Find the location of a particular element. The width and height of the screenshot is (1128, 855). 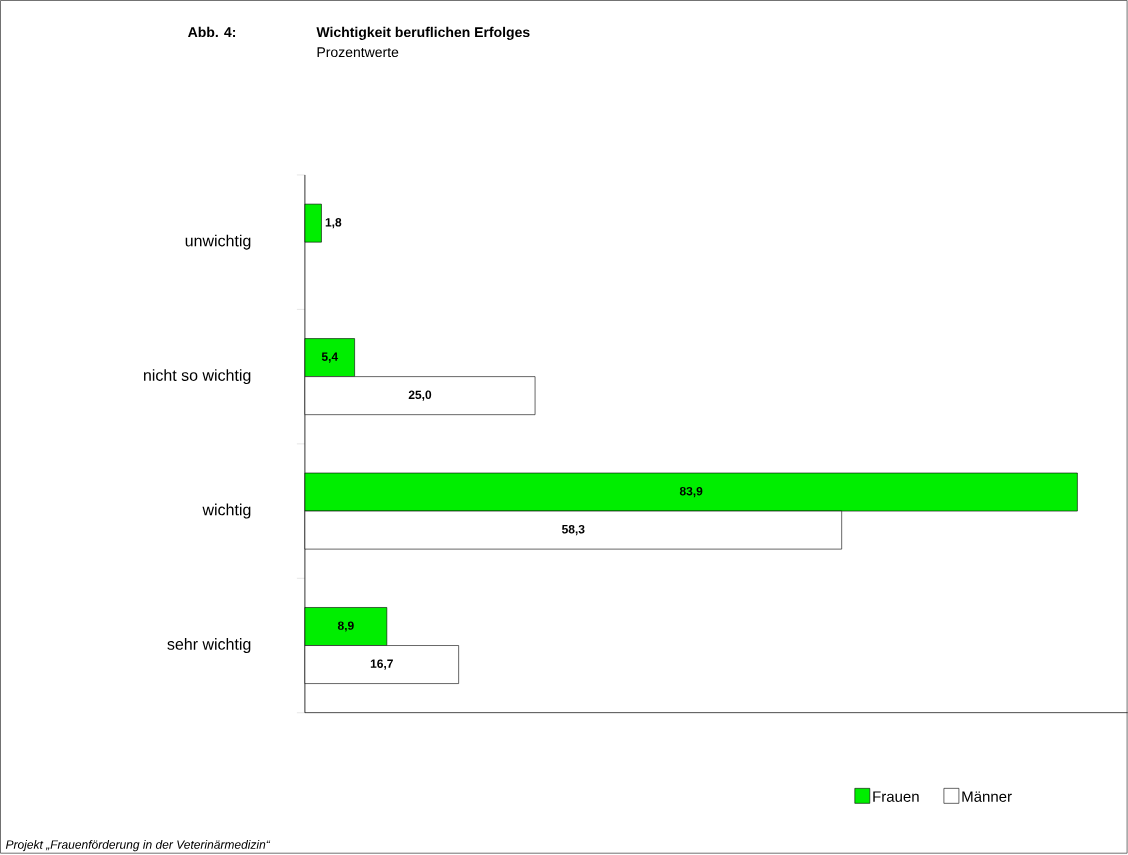

data-label: 8,9 is located at coordinates (345, 626).